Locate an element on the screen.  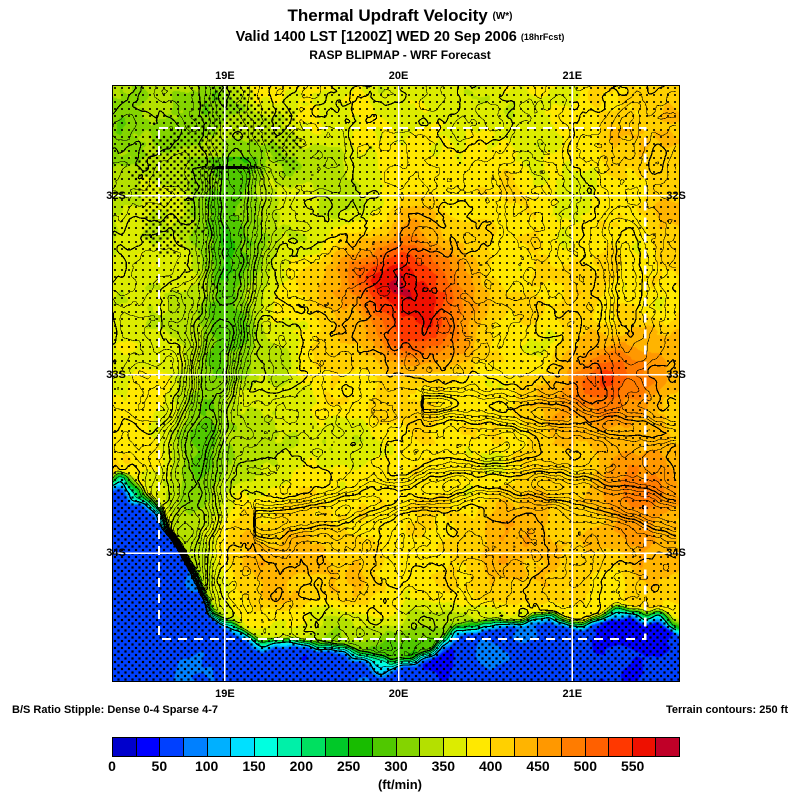
lat-label-right: 32S is located at coordinates (676, 195).